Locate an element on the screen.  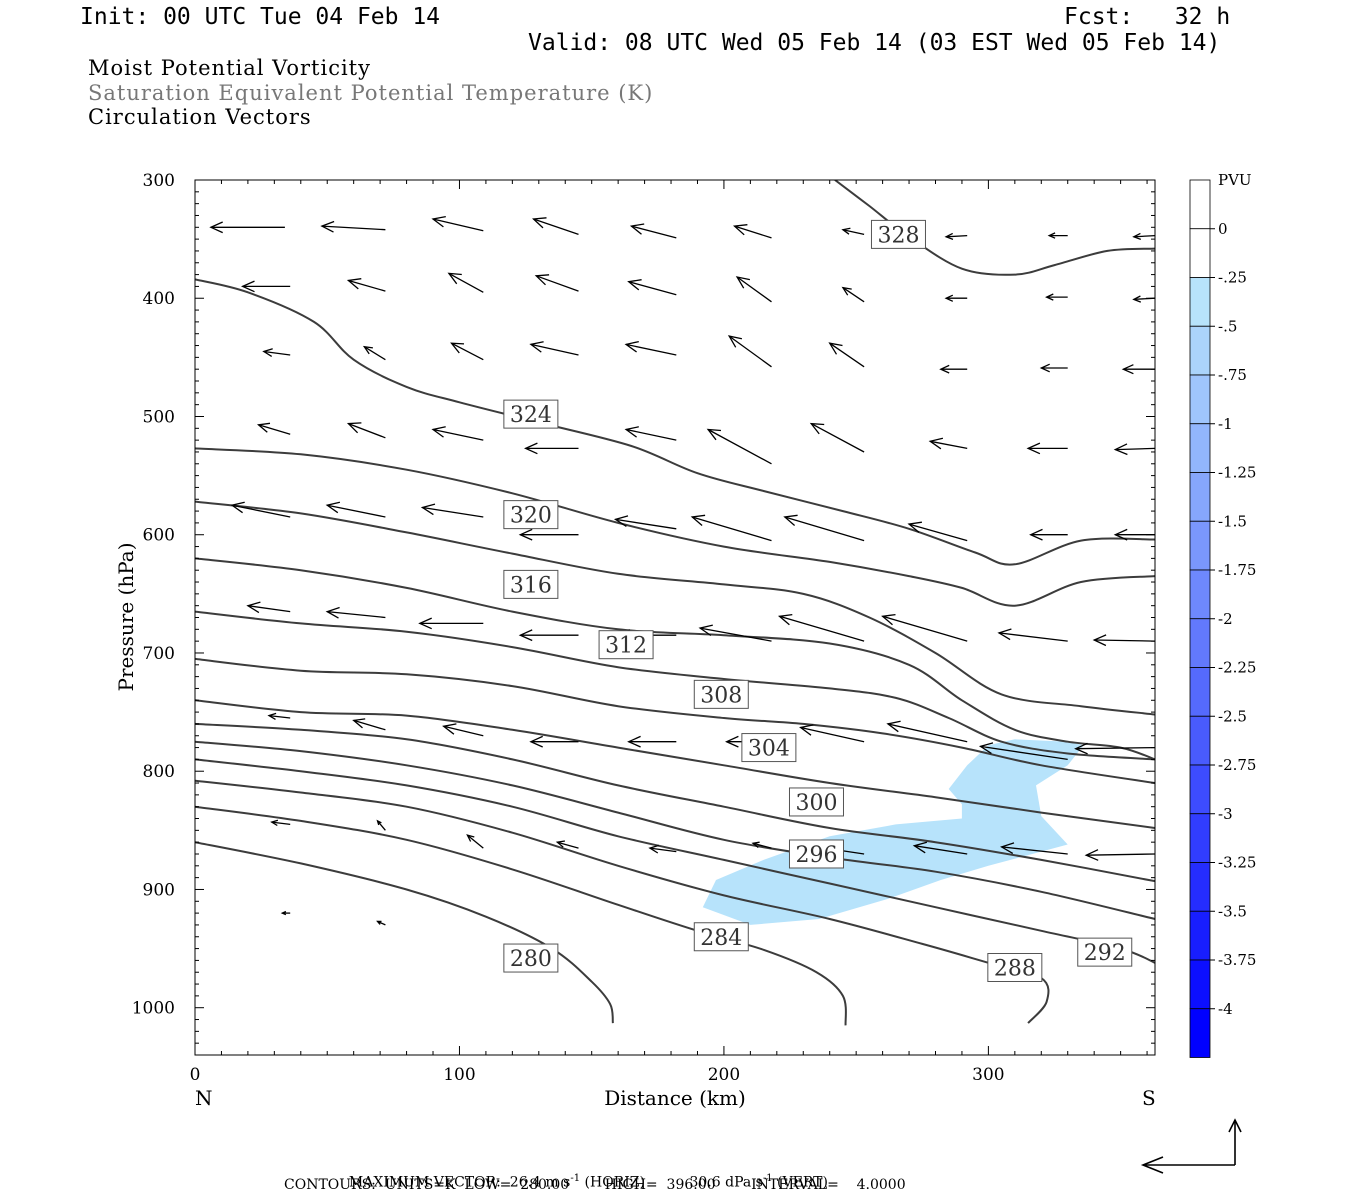
contour-label: 320 is located at coordinates (531, 516).